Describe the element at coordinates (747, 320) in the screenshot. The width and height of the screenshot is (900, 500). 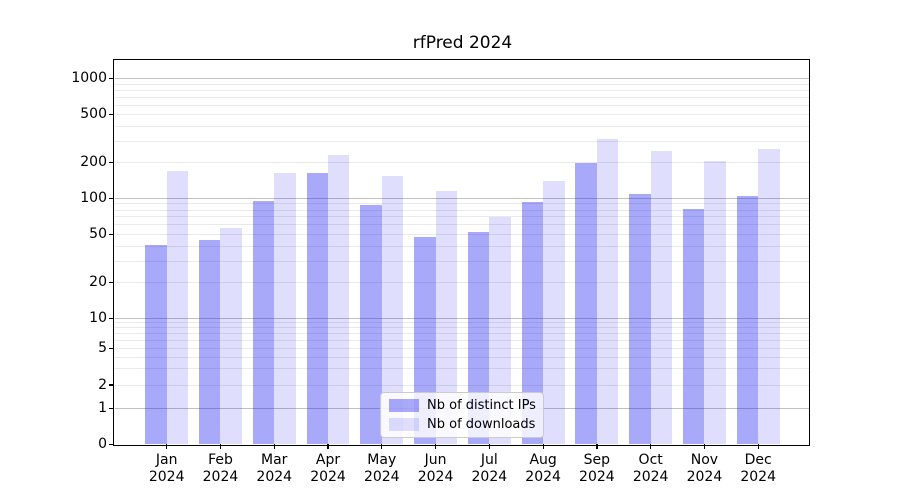
I see `bar-nb-of-distinct-ips-dec` at that location.